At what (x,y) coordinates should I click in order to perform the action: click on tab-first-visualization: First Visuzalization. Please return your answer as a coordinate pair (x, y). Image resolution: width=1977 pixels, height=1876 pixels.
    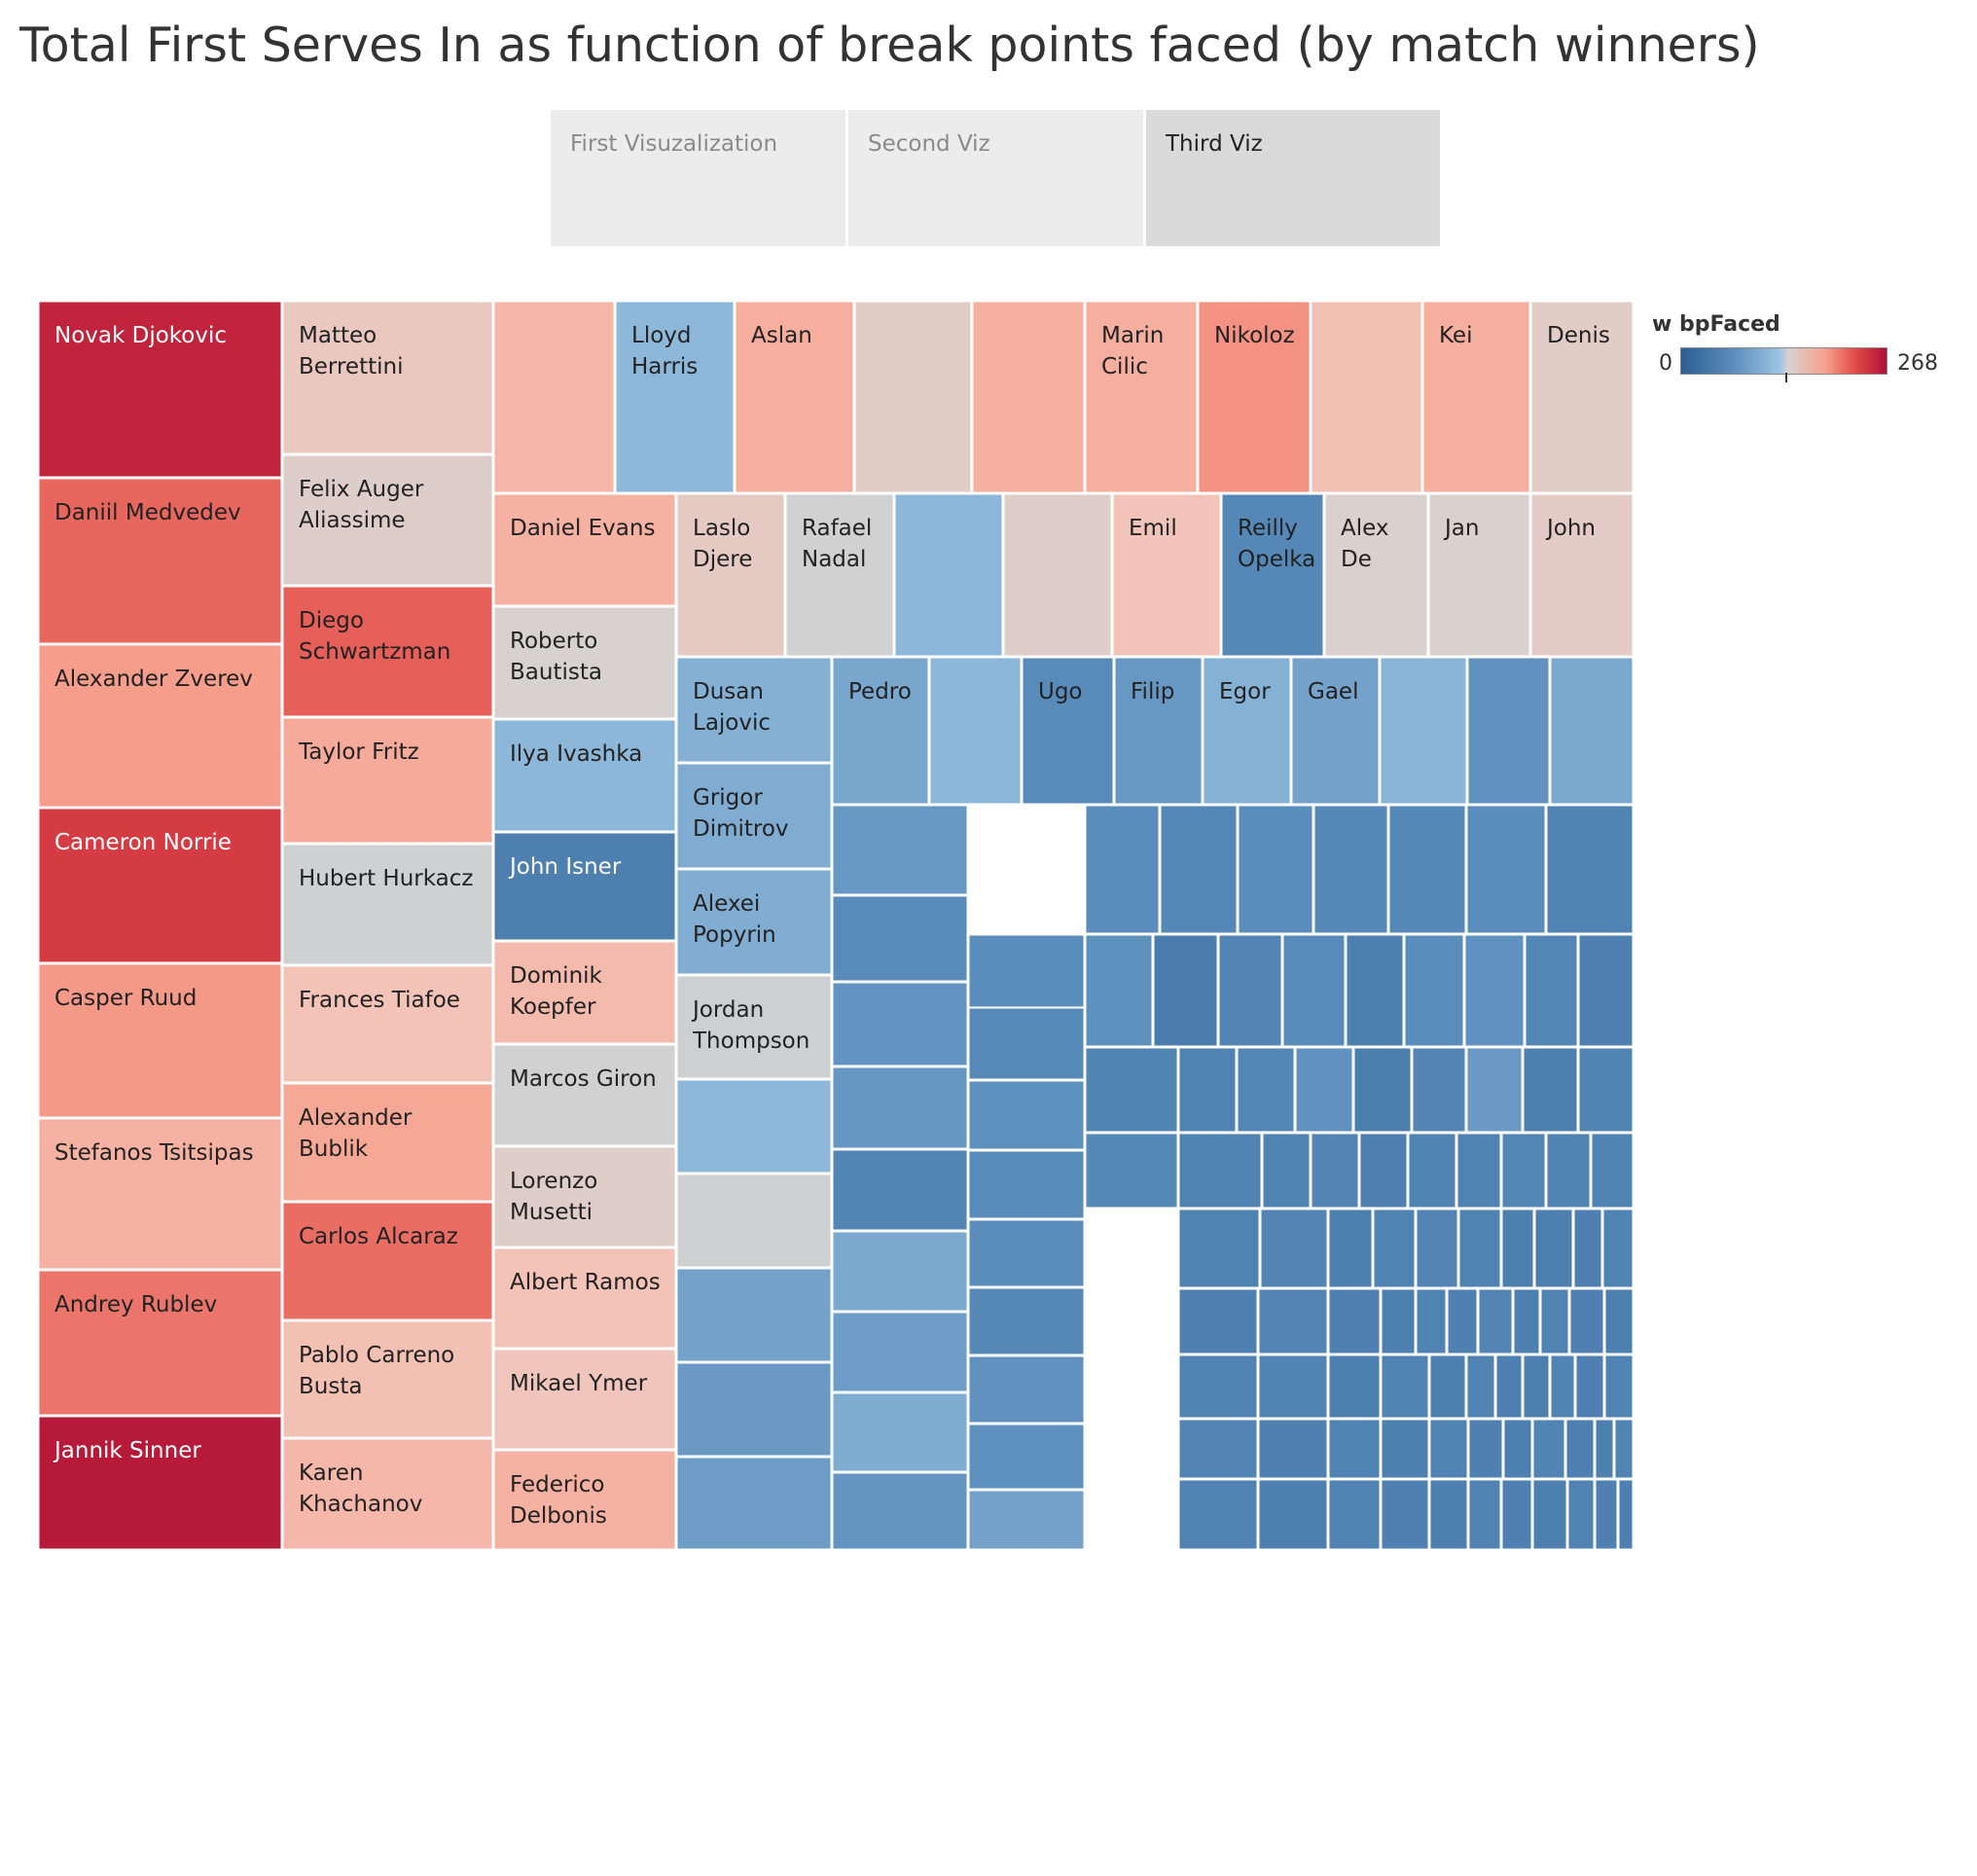
    Looking at the image, I should click on (698, 178).